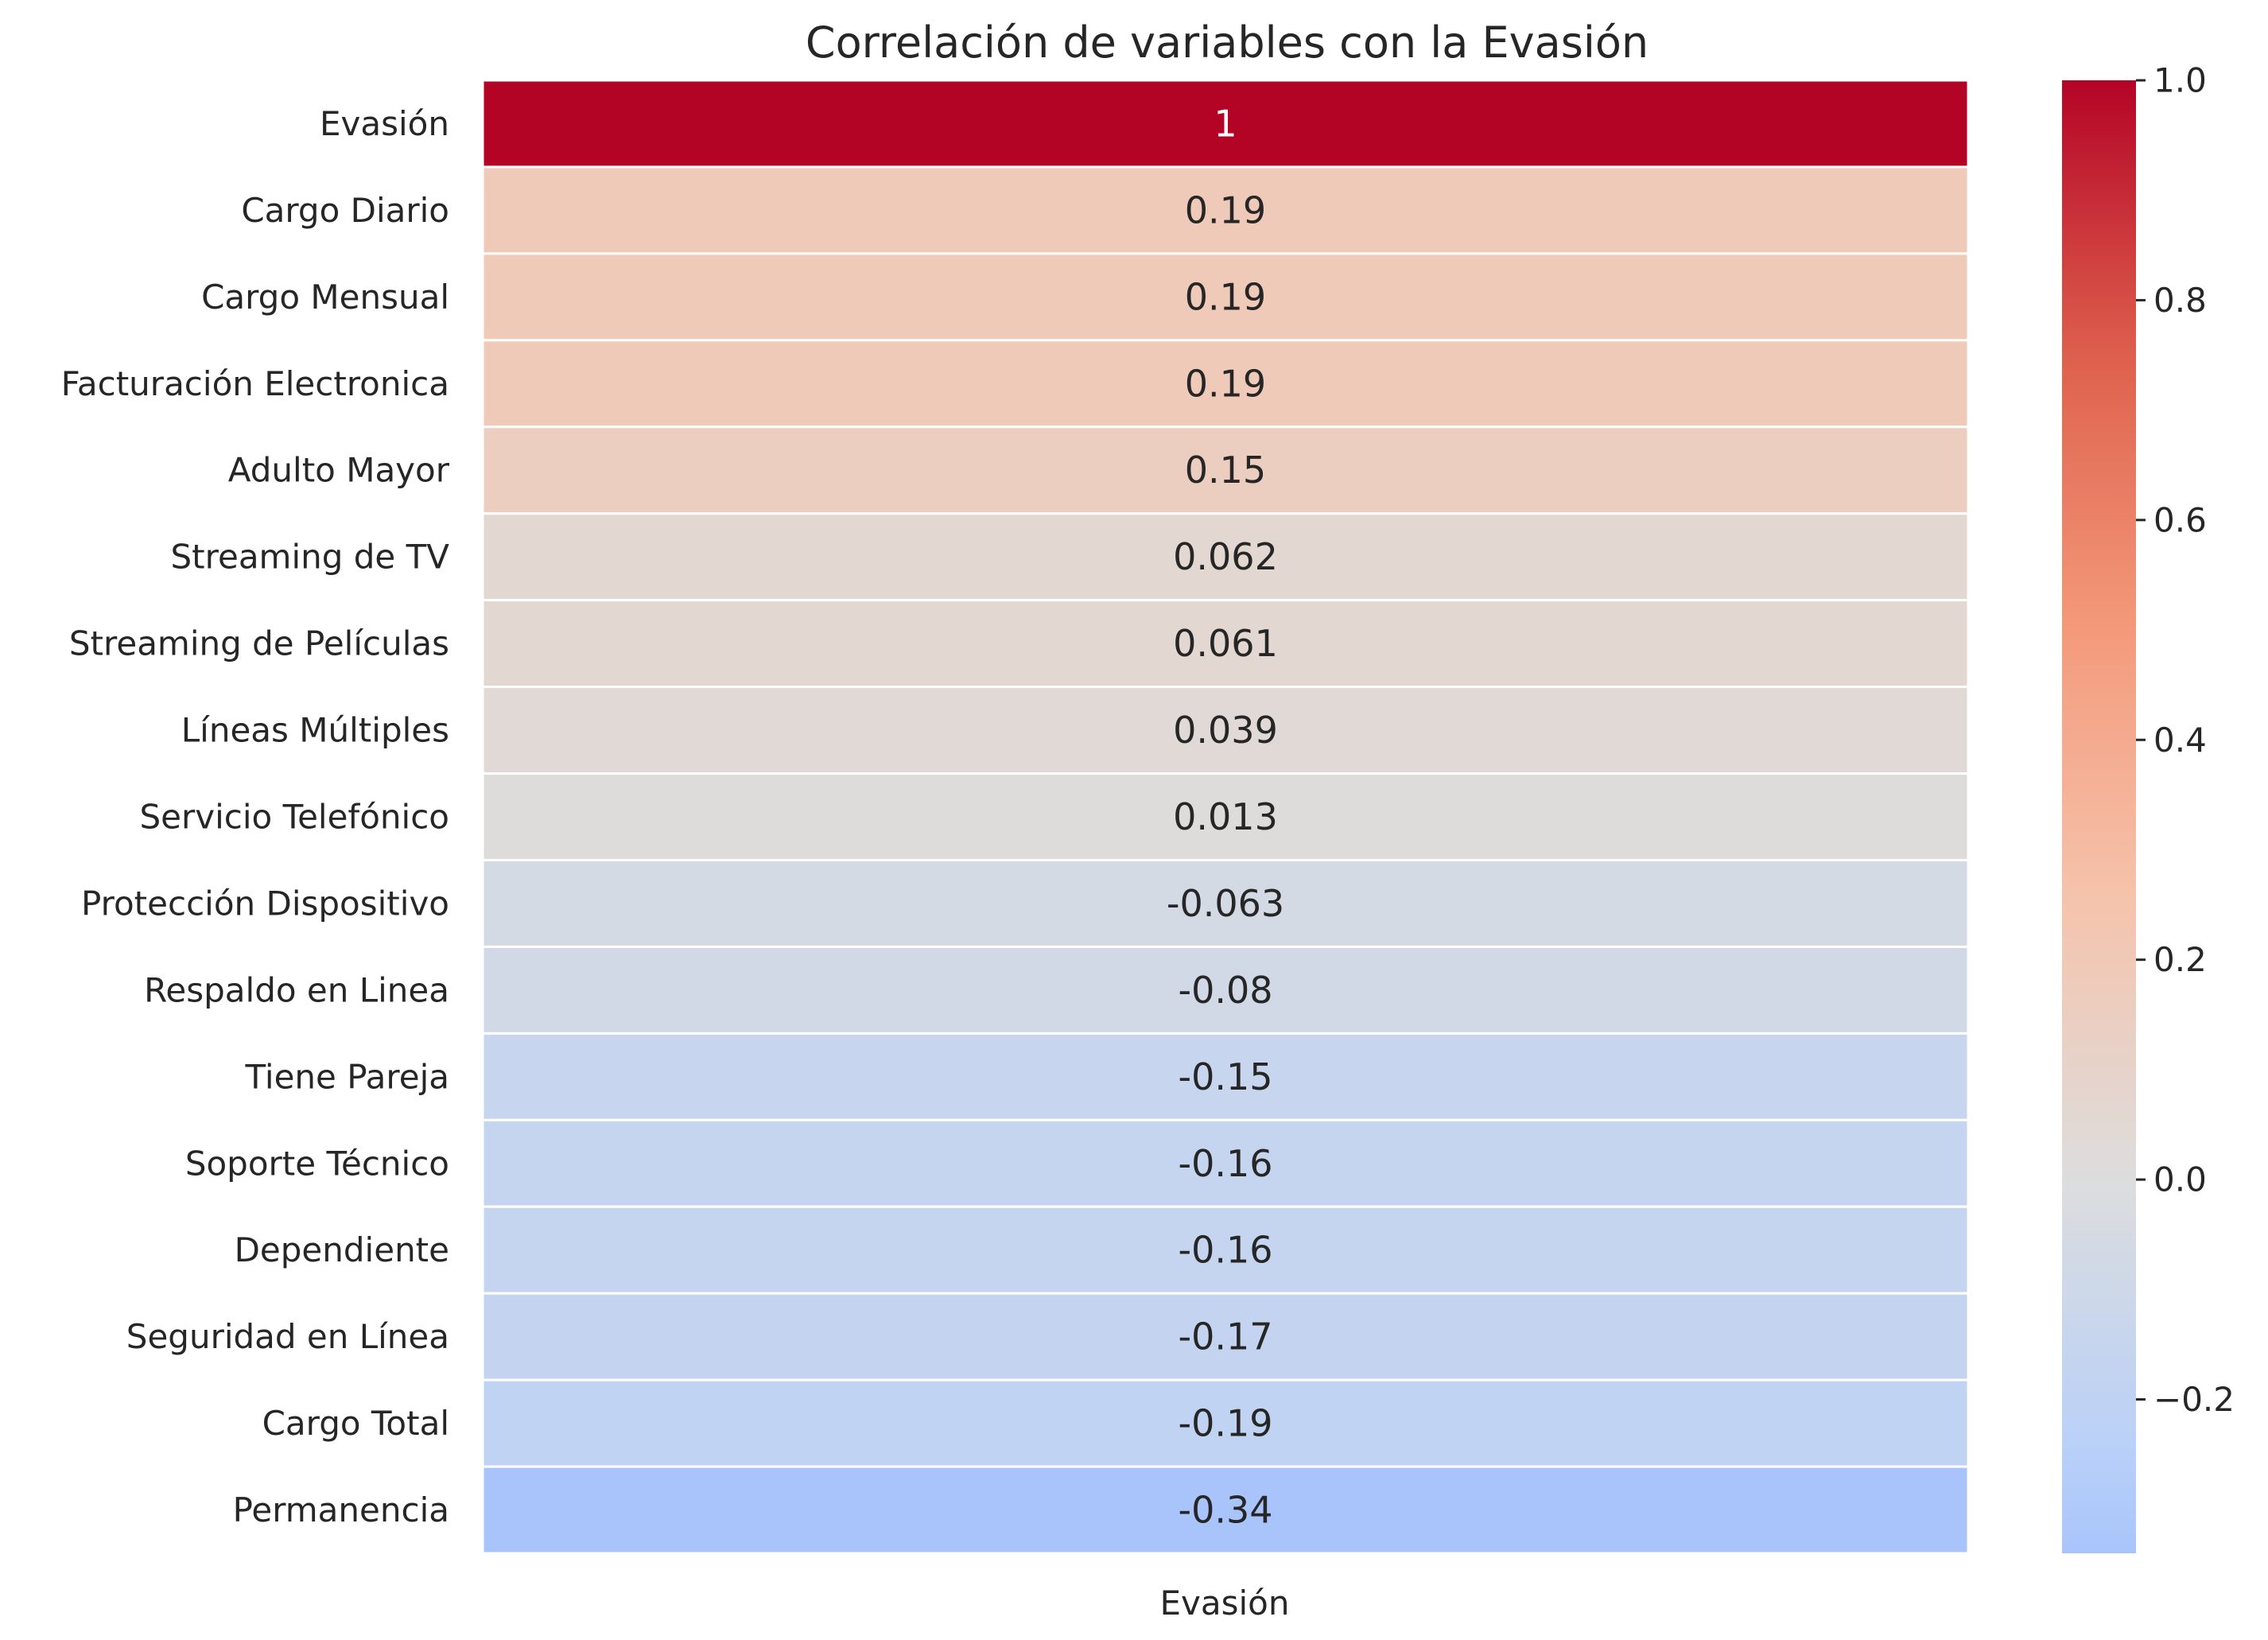 This screenshot has height=1640, width=2268. I want to click on row-label: Cargo Total, so click(355, 1423).